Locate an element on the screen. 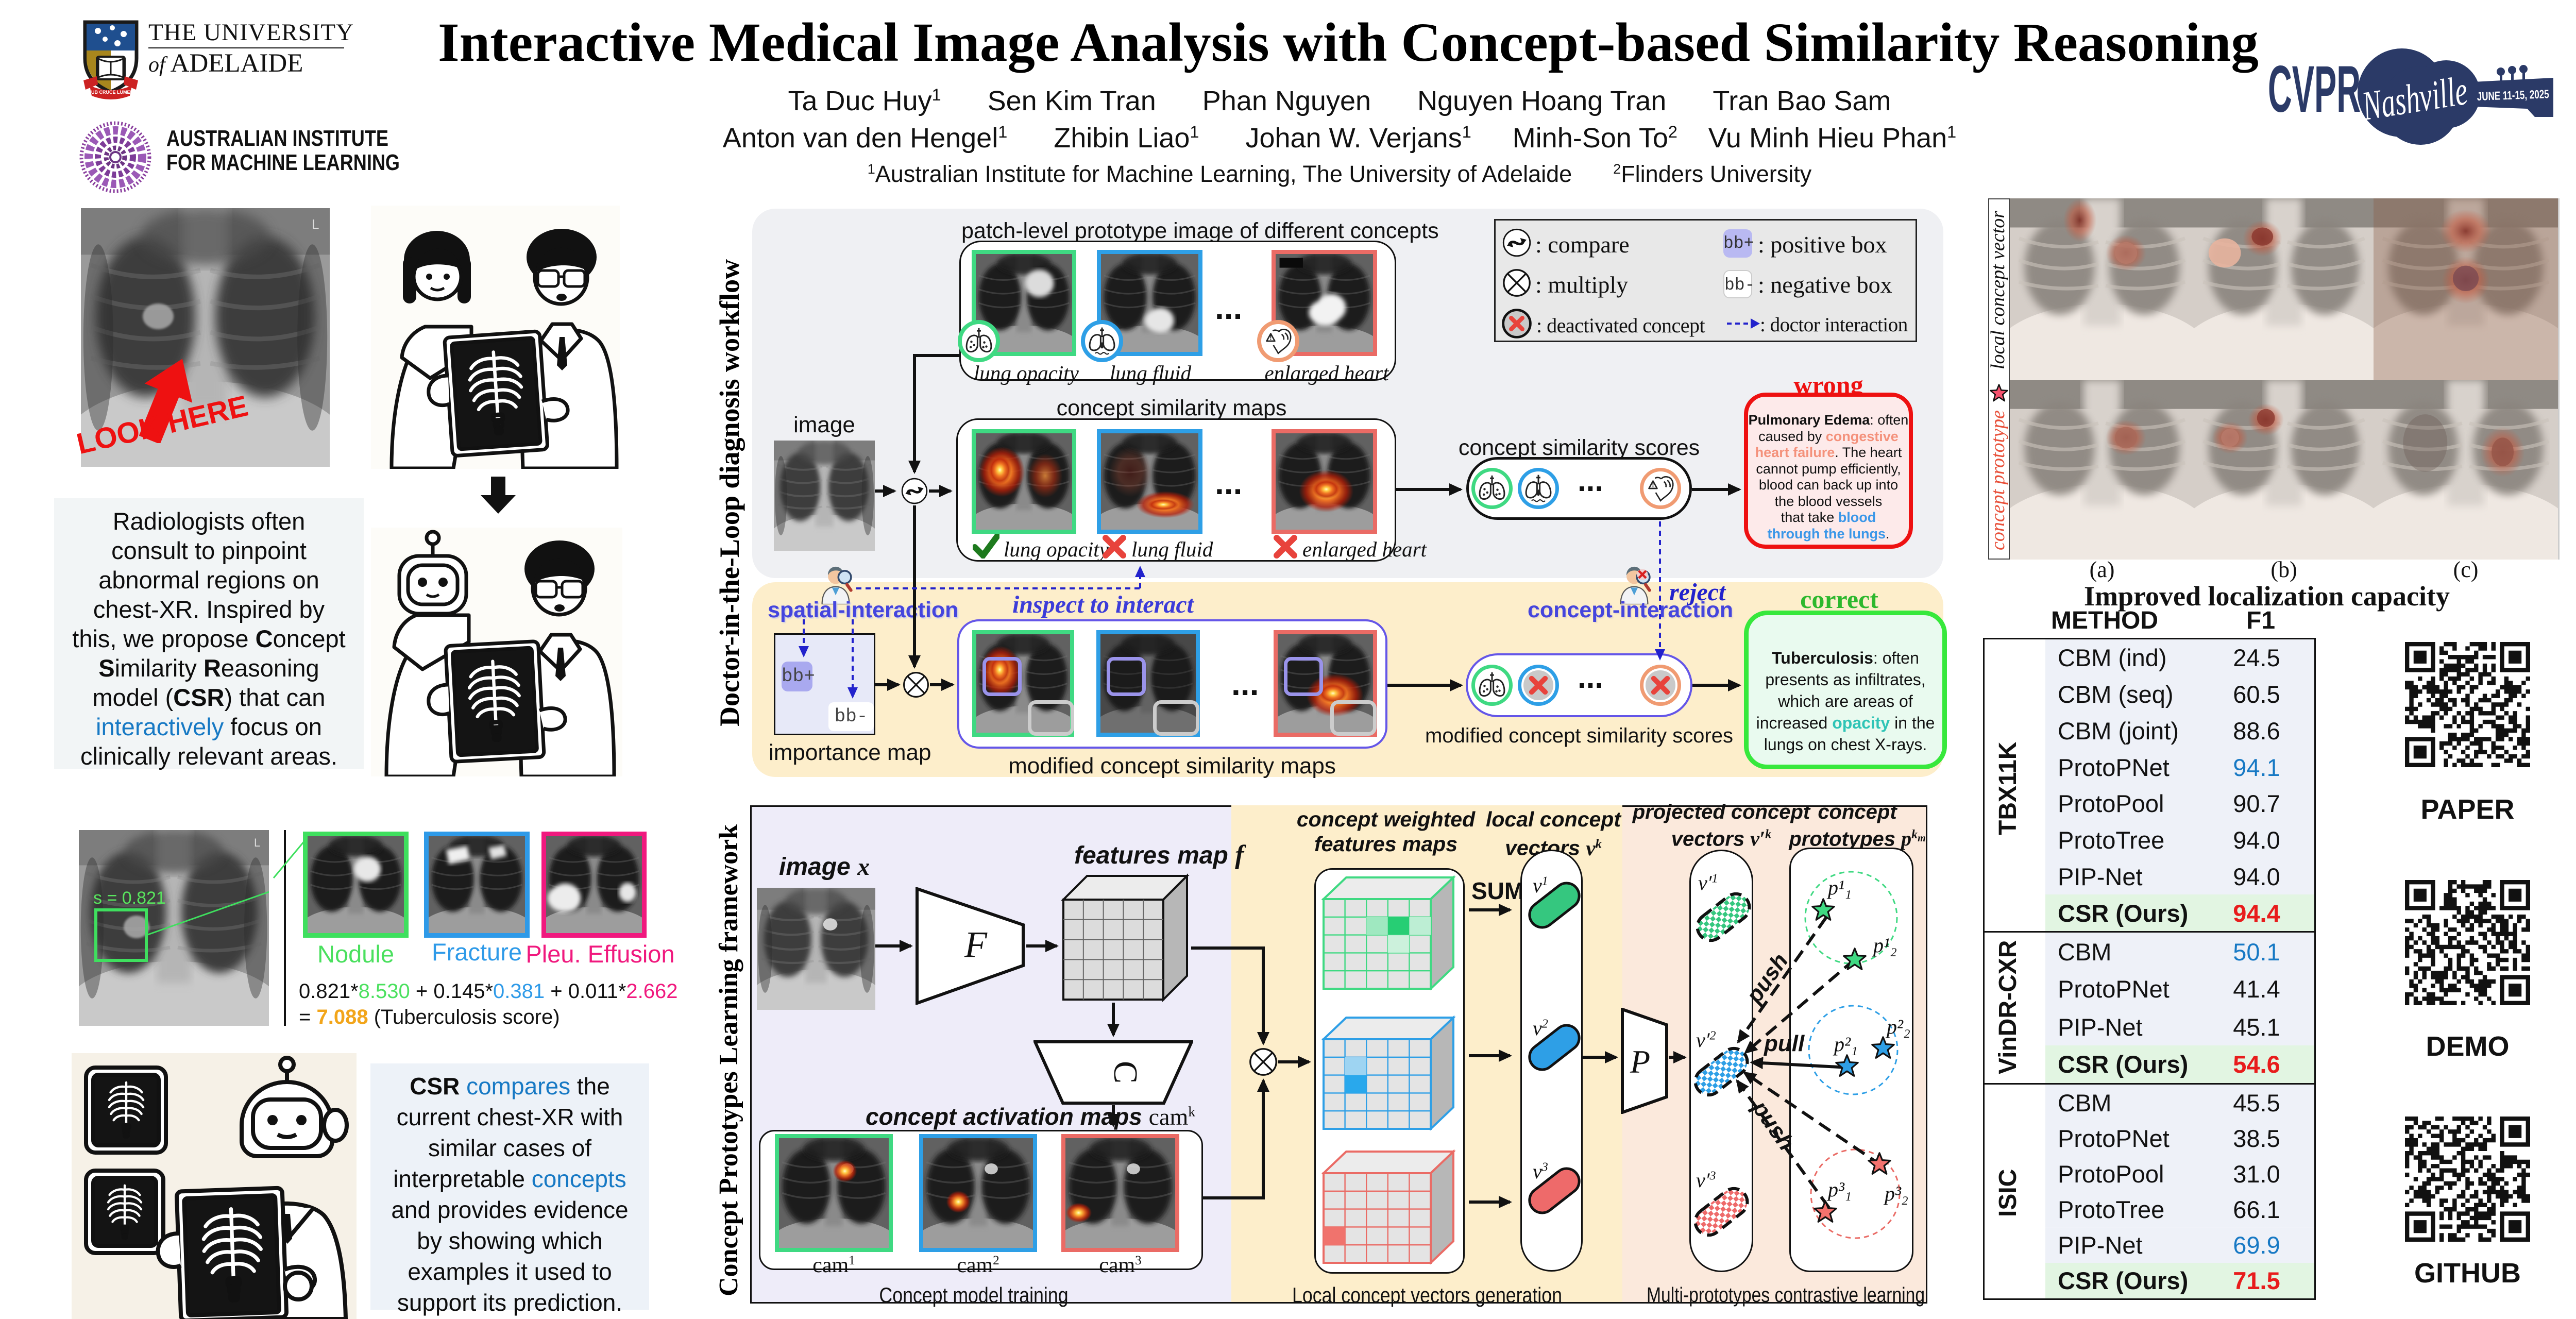 The image size is (2576, 1319). svg-text: p³₁ is located at coordinates (1839, 1189).